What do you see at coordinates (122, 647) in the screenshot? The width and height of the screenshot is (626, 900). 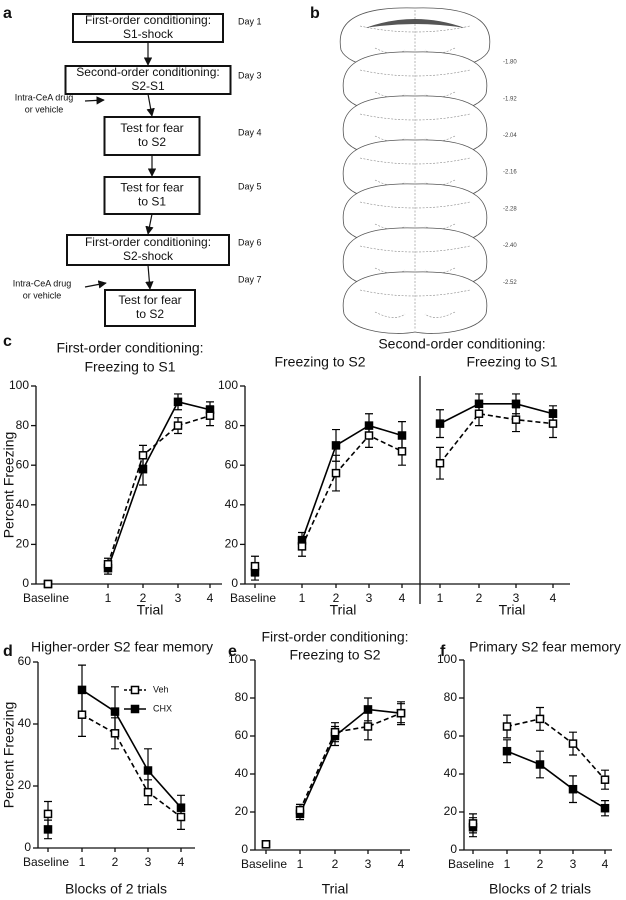 I see `chart-title: Higher-order S2 fear memory` at bounding box center [122, 647].